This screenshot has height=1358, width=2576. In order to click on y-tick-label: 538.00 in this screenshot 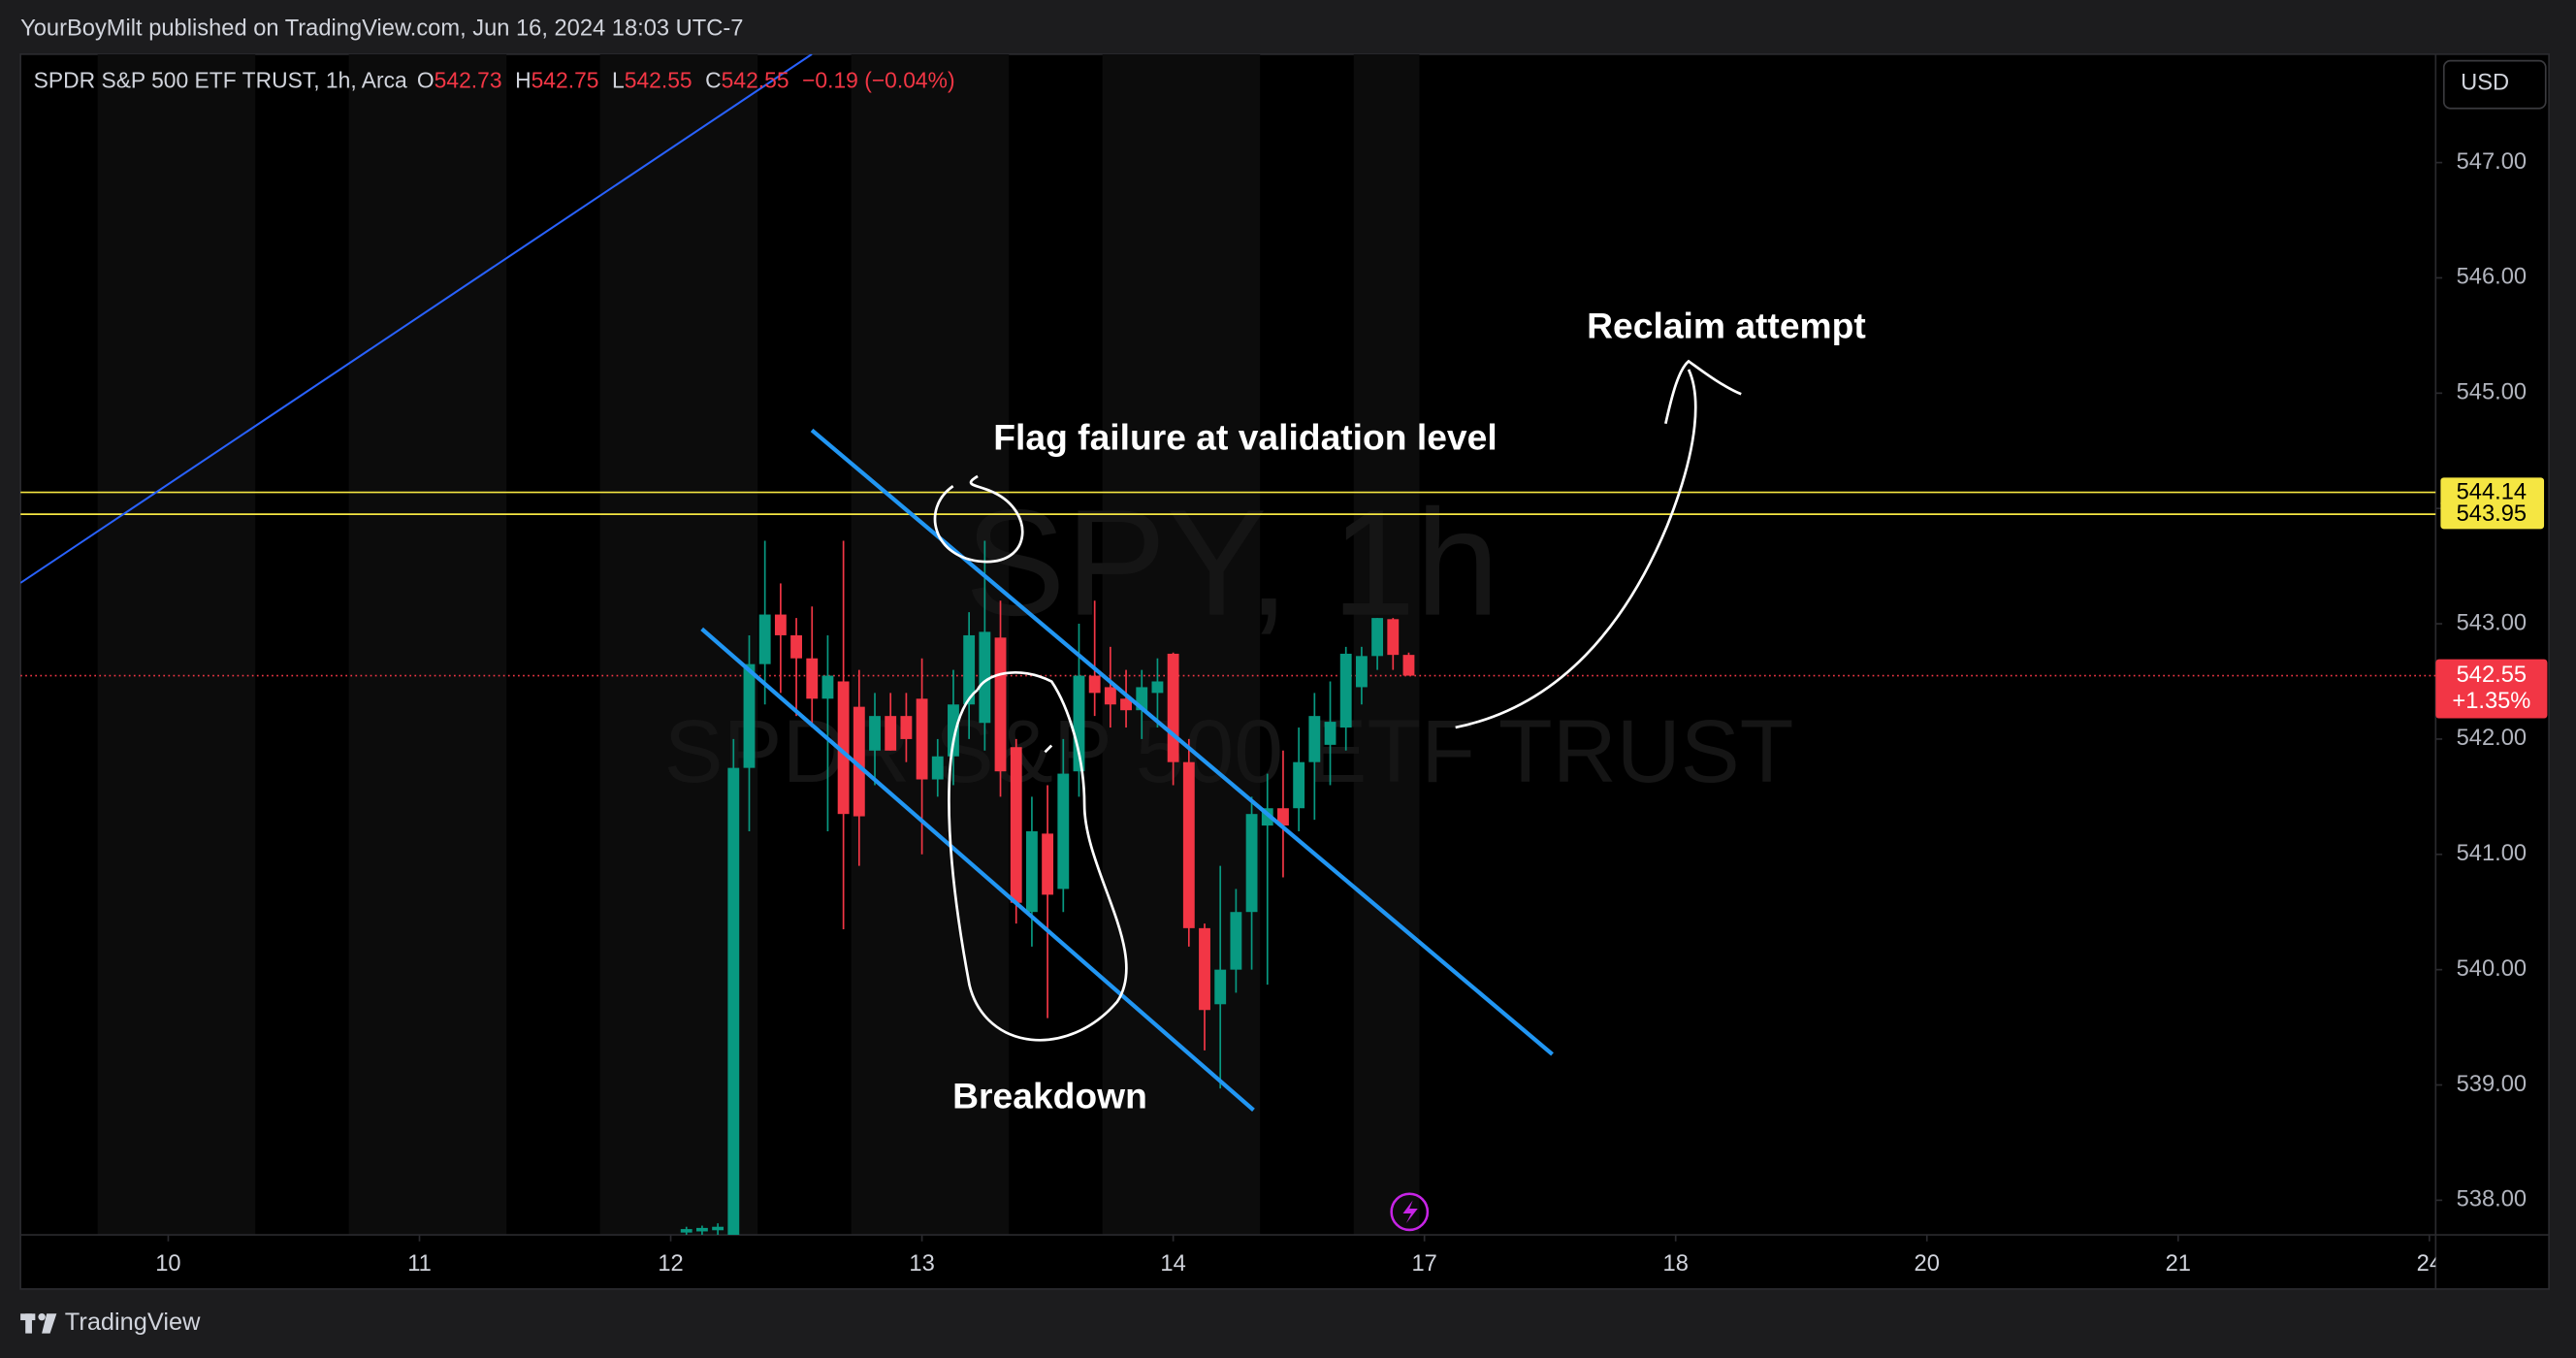, I will do `click(2492, 1199)`.